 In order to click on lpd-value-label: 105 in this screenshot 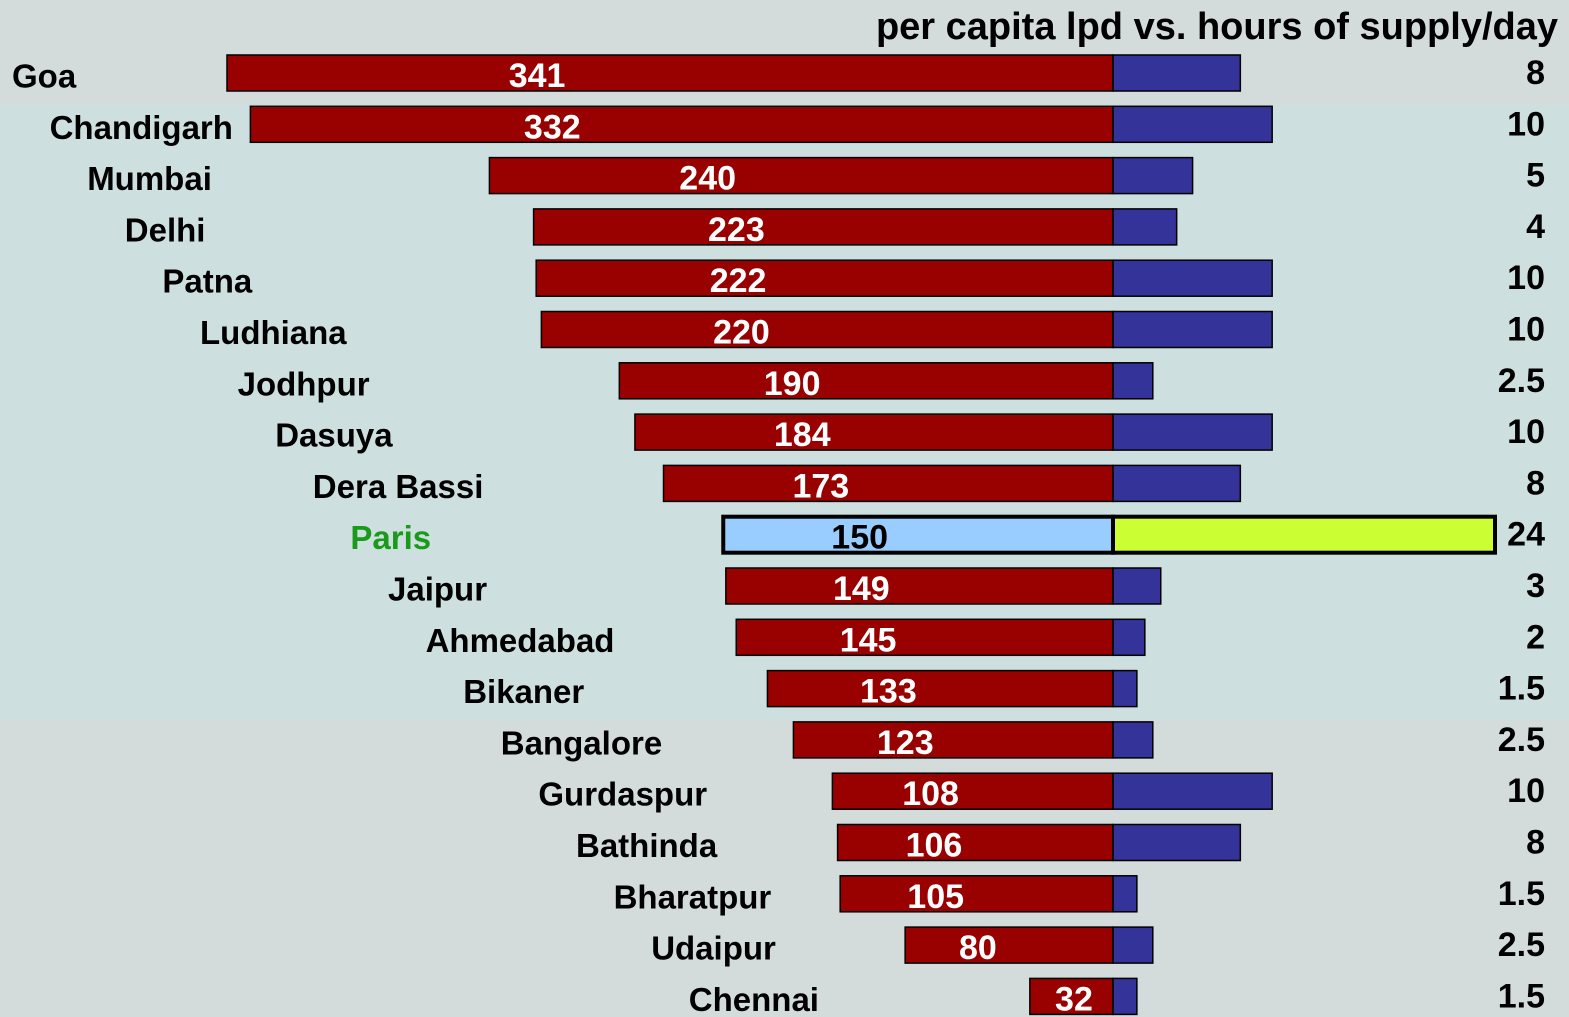, I will do `click(935, 897)`.